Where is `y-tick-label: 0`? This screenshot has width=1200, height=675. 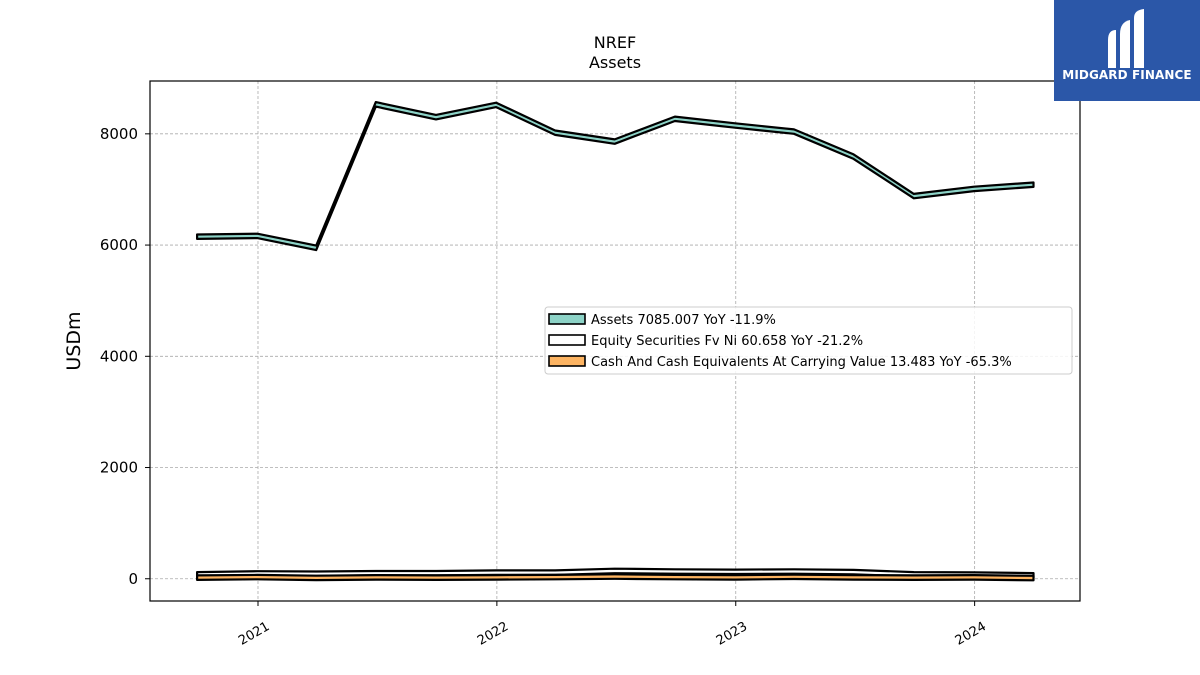 y-tick-label: 0 is located at coordinates (133, 579).